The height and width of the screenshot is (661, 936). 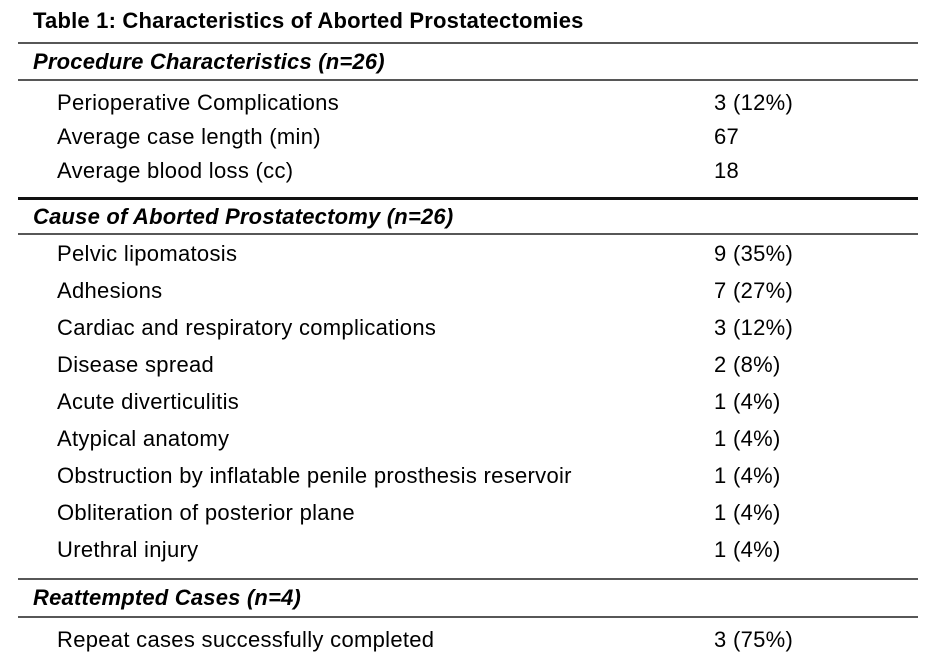 What do you see at coordinates (128, 549) in the screenshot?
I see `row-label: Urethral injury` at bounding box center [128, 549].